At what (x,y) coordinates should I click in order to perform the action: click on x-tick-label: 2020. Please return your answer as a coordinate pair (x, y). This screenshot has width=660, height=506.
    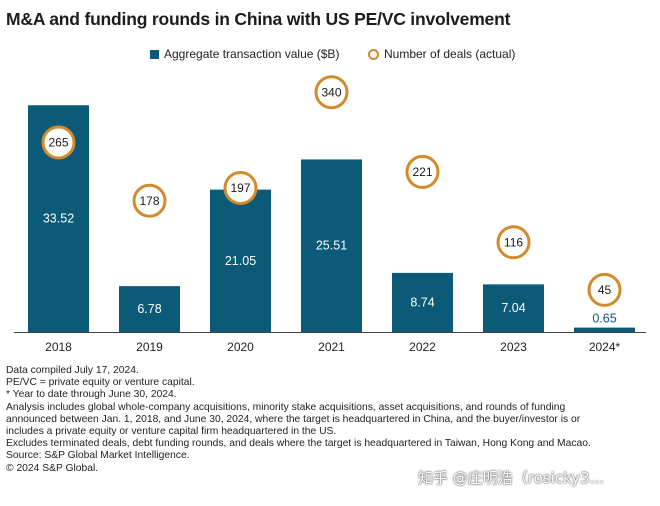
    Looking at the image, I should click on (240, 347).